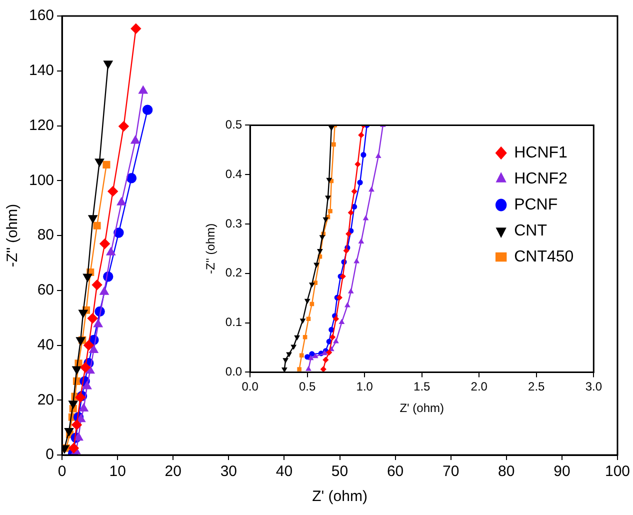  Describe the element at coordinates (233, 125) in the screenshot. I see `y-tick-label: 0.5` at that location.